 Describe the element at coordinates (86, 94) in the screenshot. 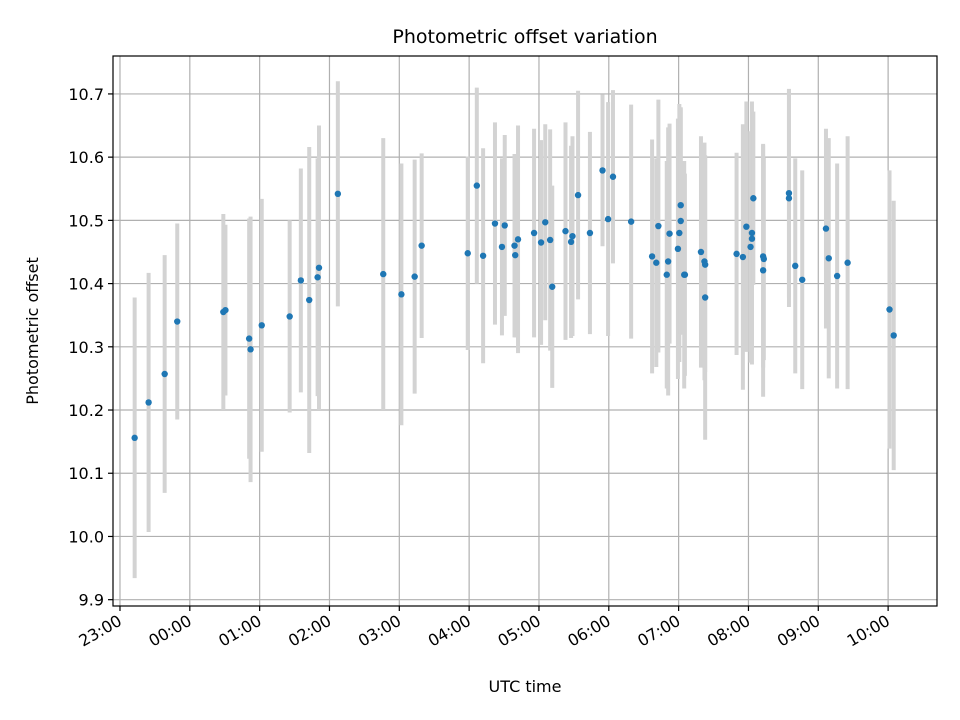

I see `y-tick-label: 10.7` at that location.